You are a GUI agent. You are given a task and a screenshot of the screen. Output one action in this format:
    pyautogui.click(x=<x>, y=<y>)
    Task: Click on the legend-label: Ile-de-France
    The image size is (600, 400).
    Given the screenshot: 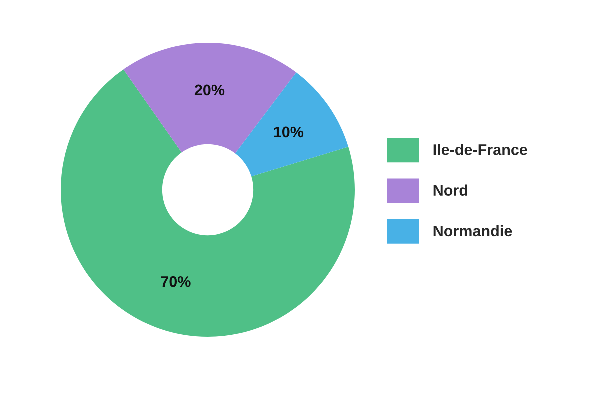 What is the action you would take?
    pyautogui.click(x=481, y=150)
    